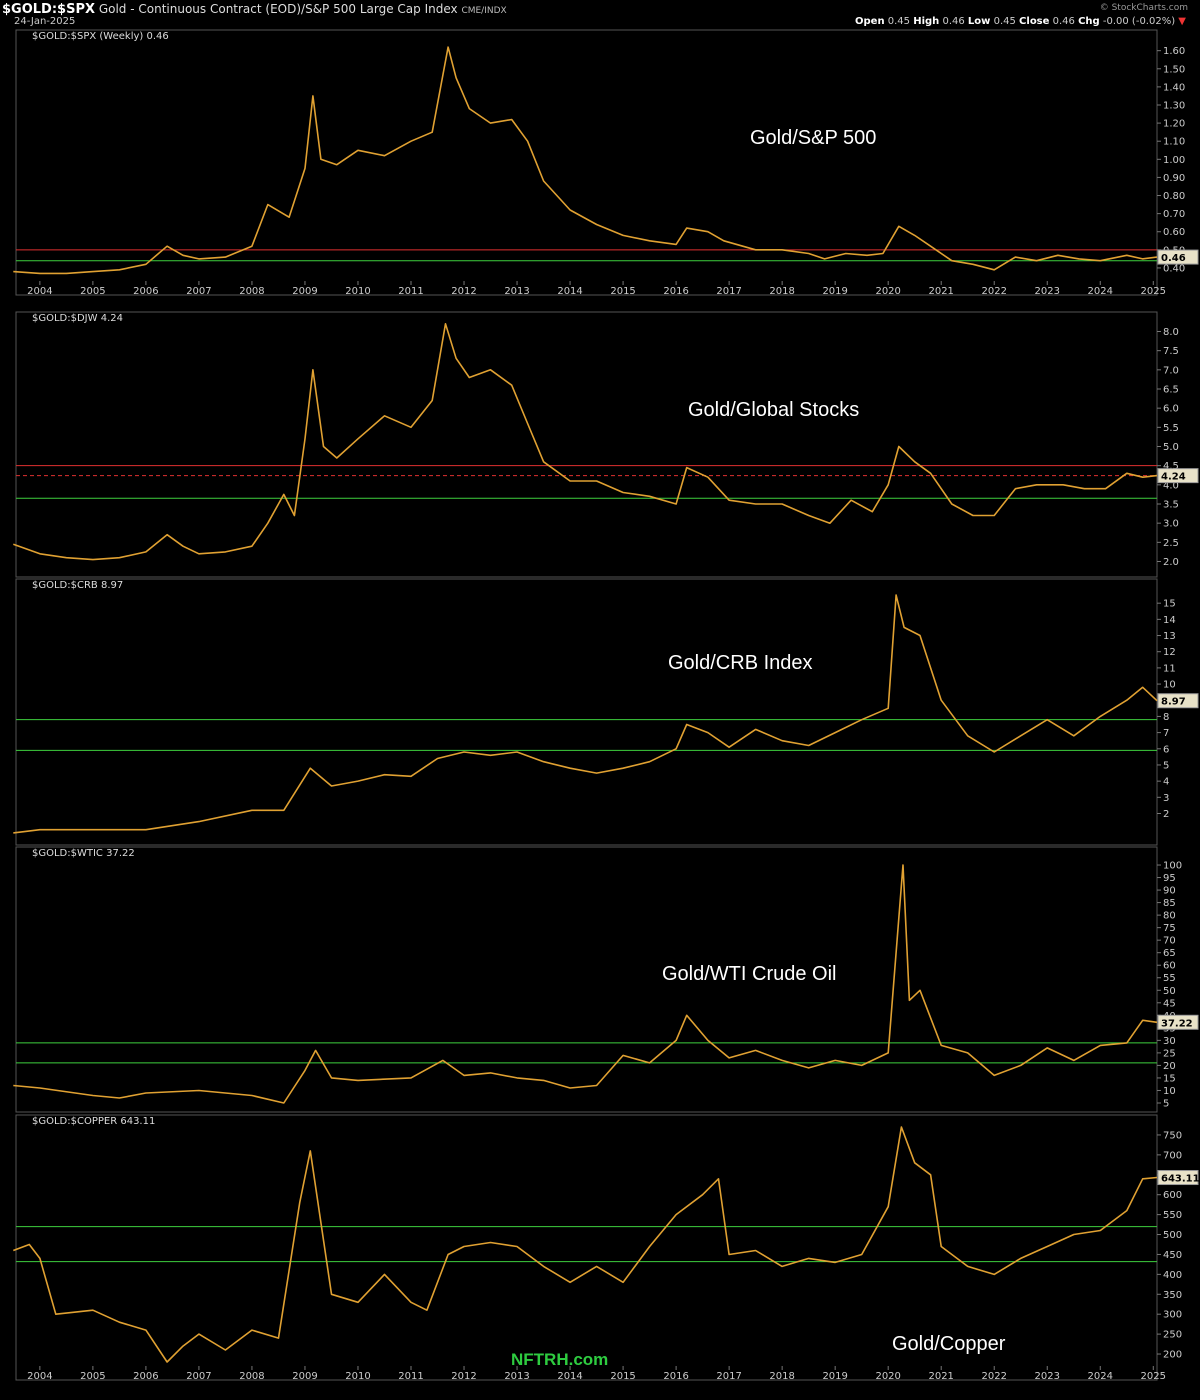  What do you see at coordinates (1172, 866) in the screenshot?
I see `y-tick-label: 100` at bounding box center [1172, 866].